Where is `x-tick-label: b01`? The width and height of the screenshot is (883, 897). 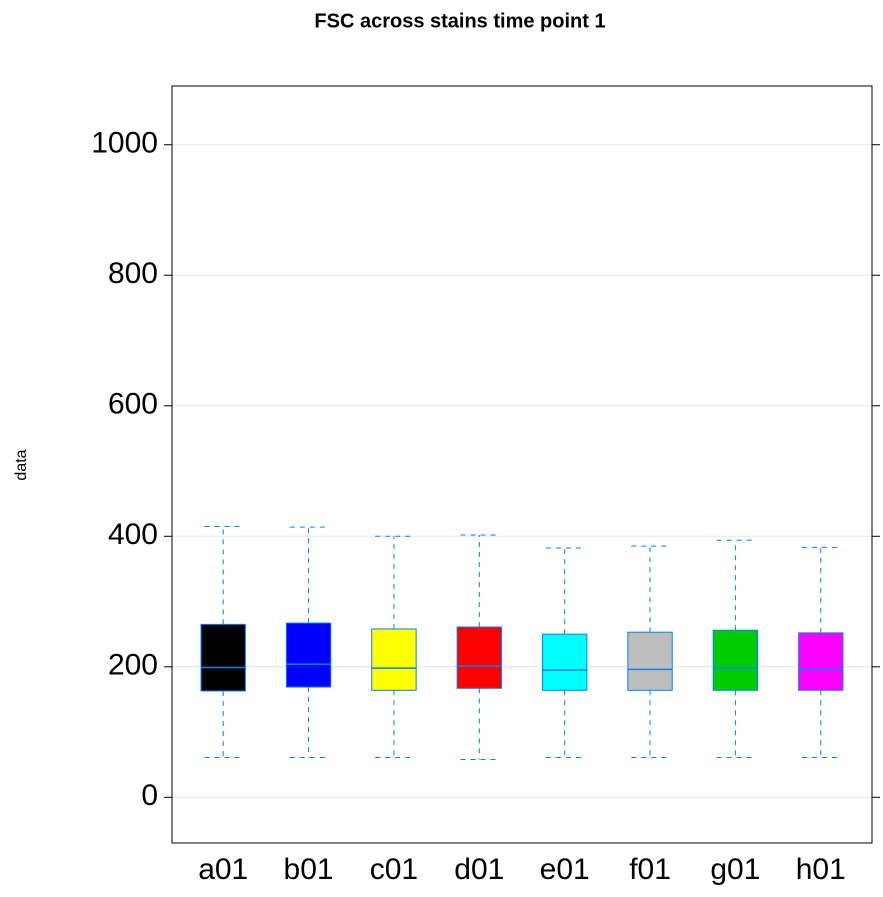
x-tick-label: b01 is located at coordinates (309, 869).